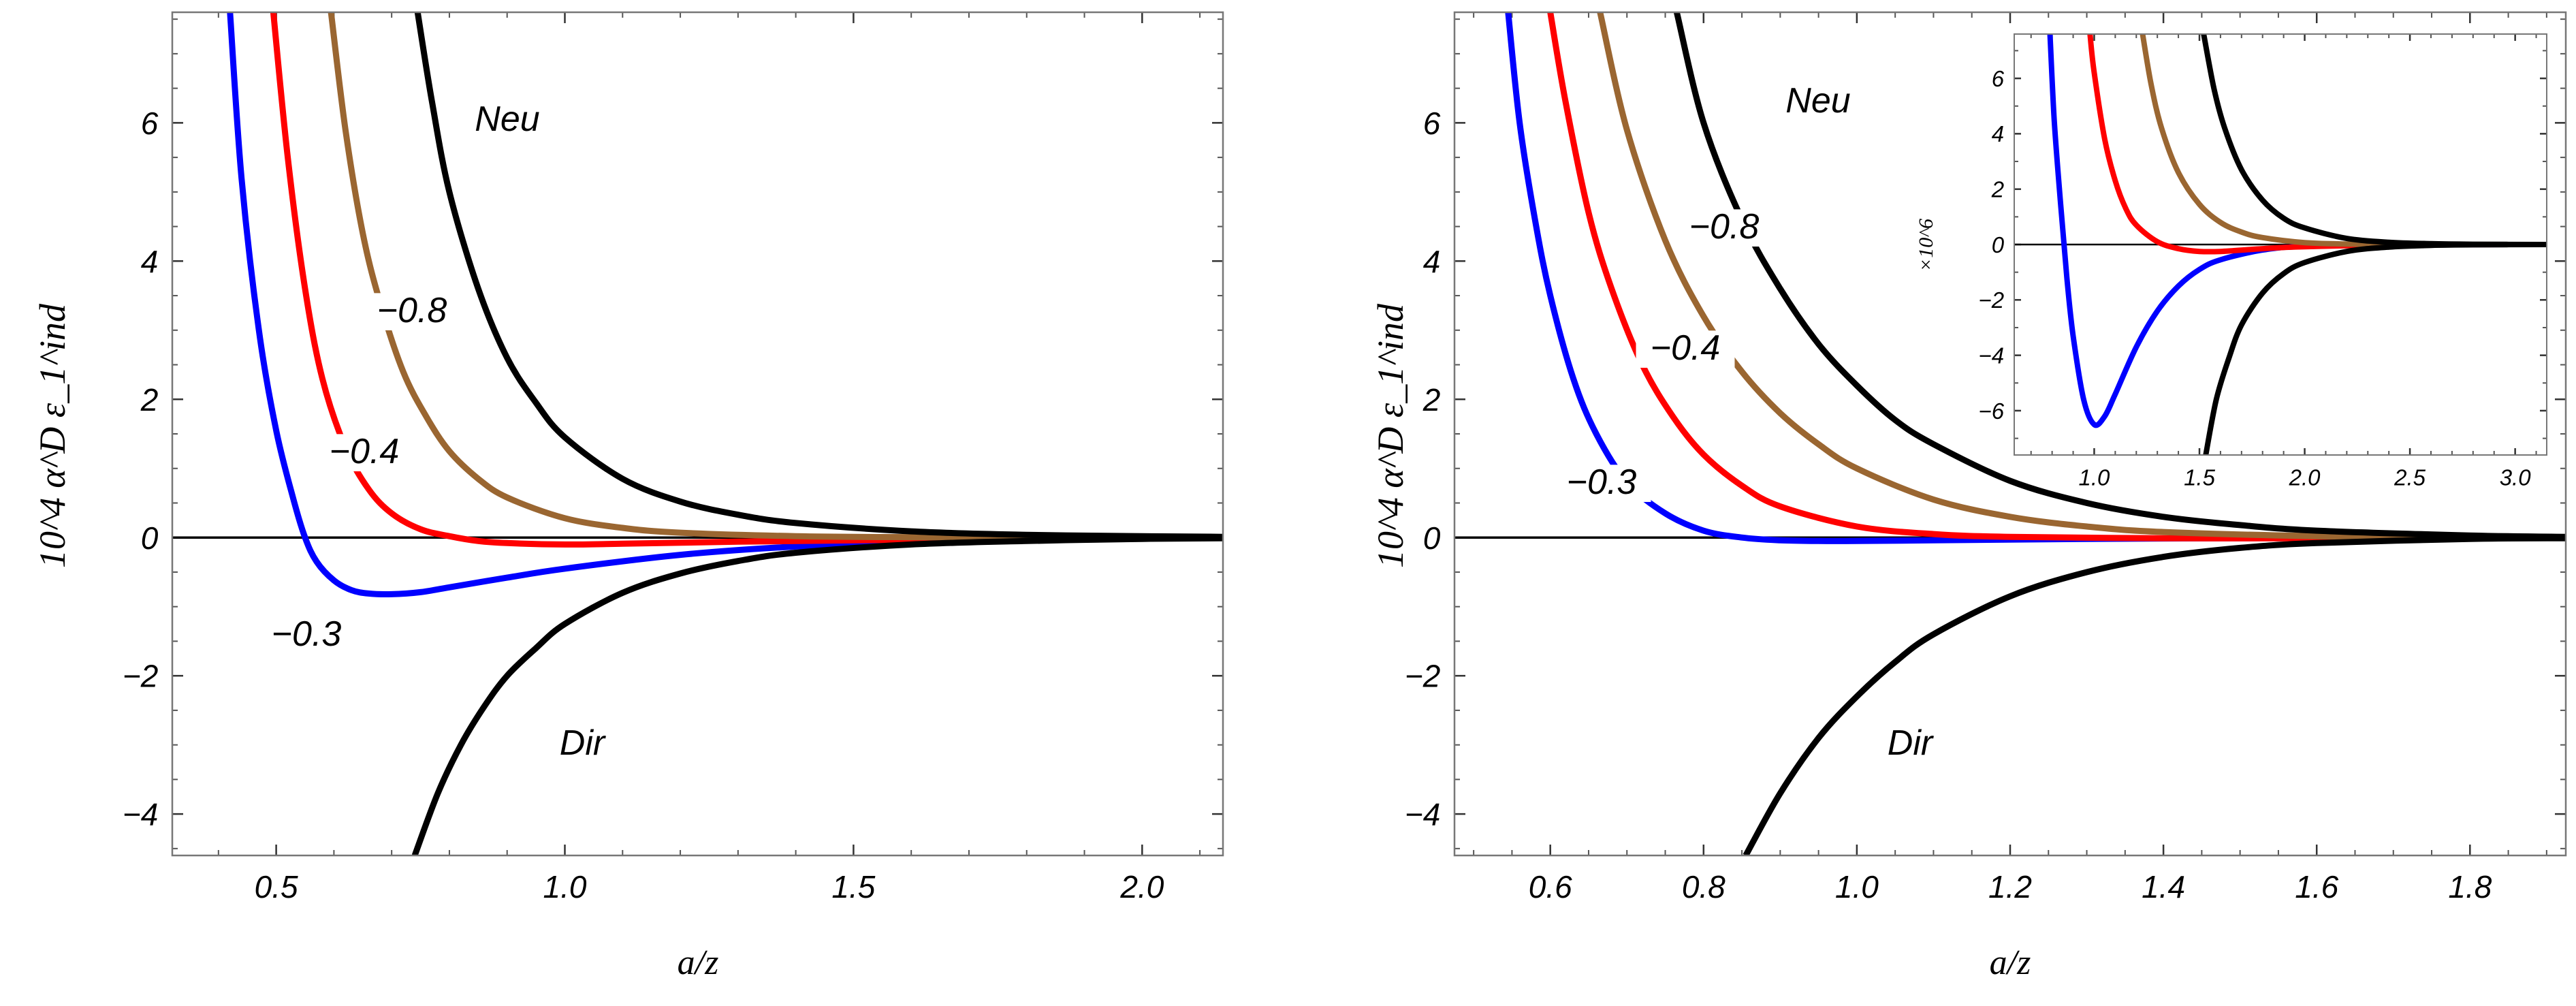 The image size is (2576, 1006). I want to click on panel-inset: 1.0 1.5 2.0 2.5 3.0 −6 −4 −2 0 2 4 6 ×10^6, so click(2231, 261).